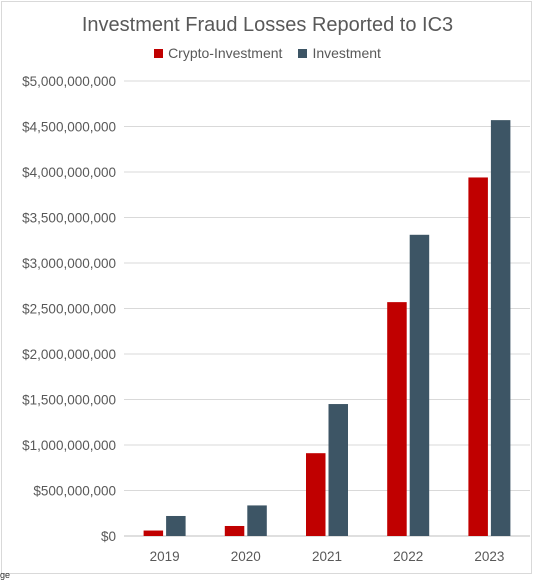 This screenshot has width=535, height=580. I want to click on y-tick-label-3: $1,500,000,000, so click(69, 400).